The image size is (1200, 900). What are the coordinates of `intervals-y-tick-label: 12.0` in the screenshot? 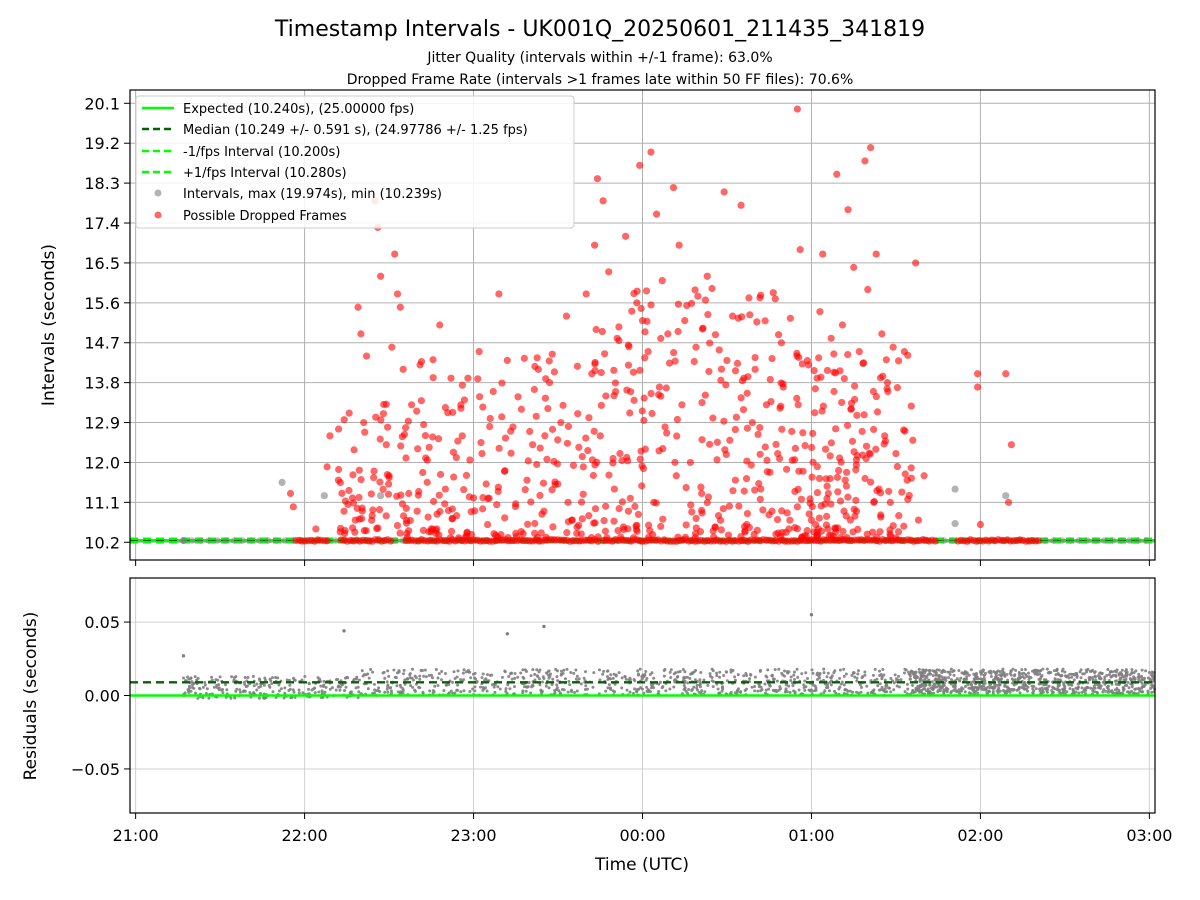 It's located at (102, 462).